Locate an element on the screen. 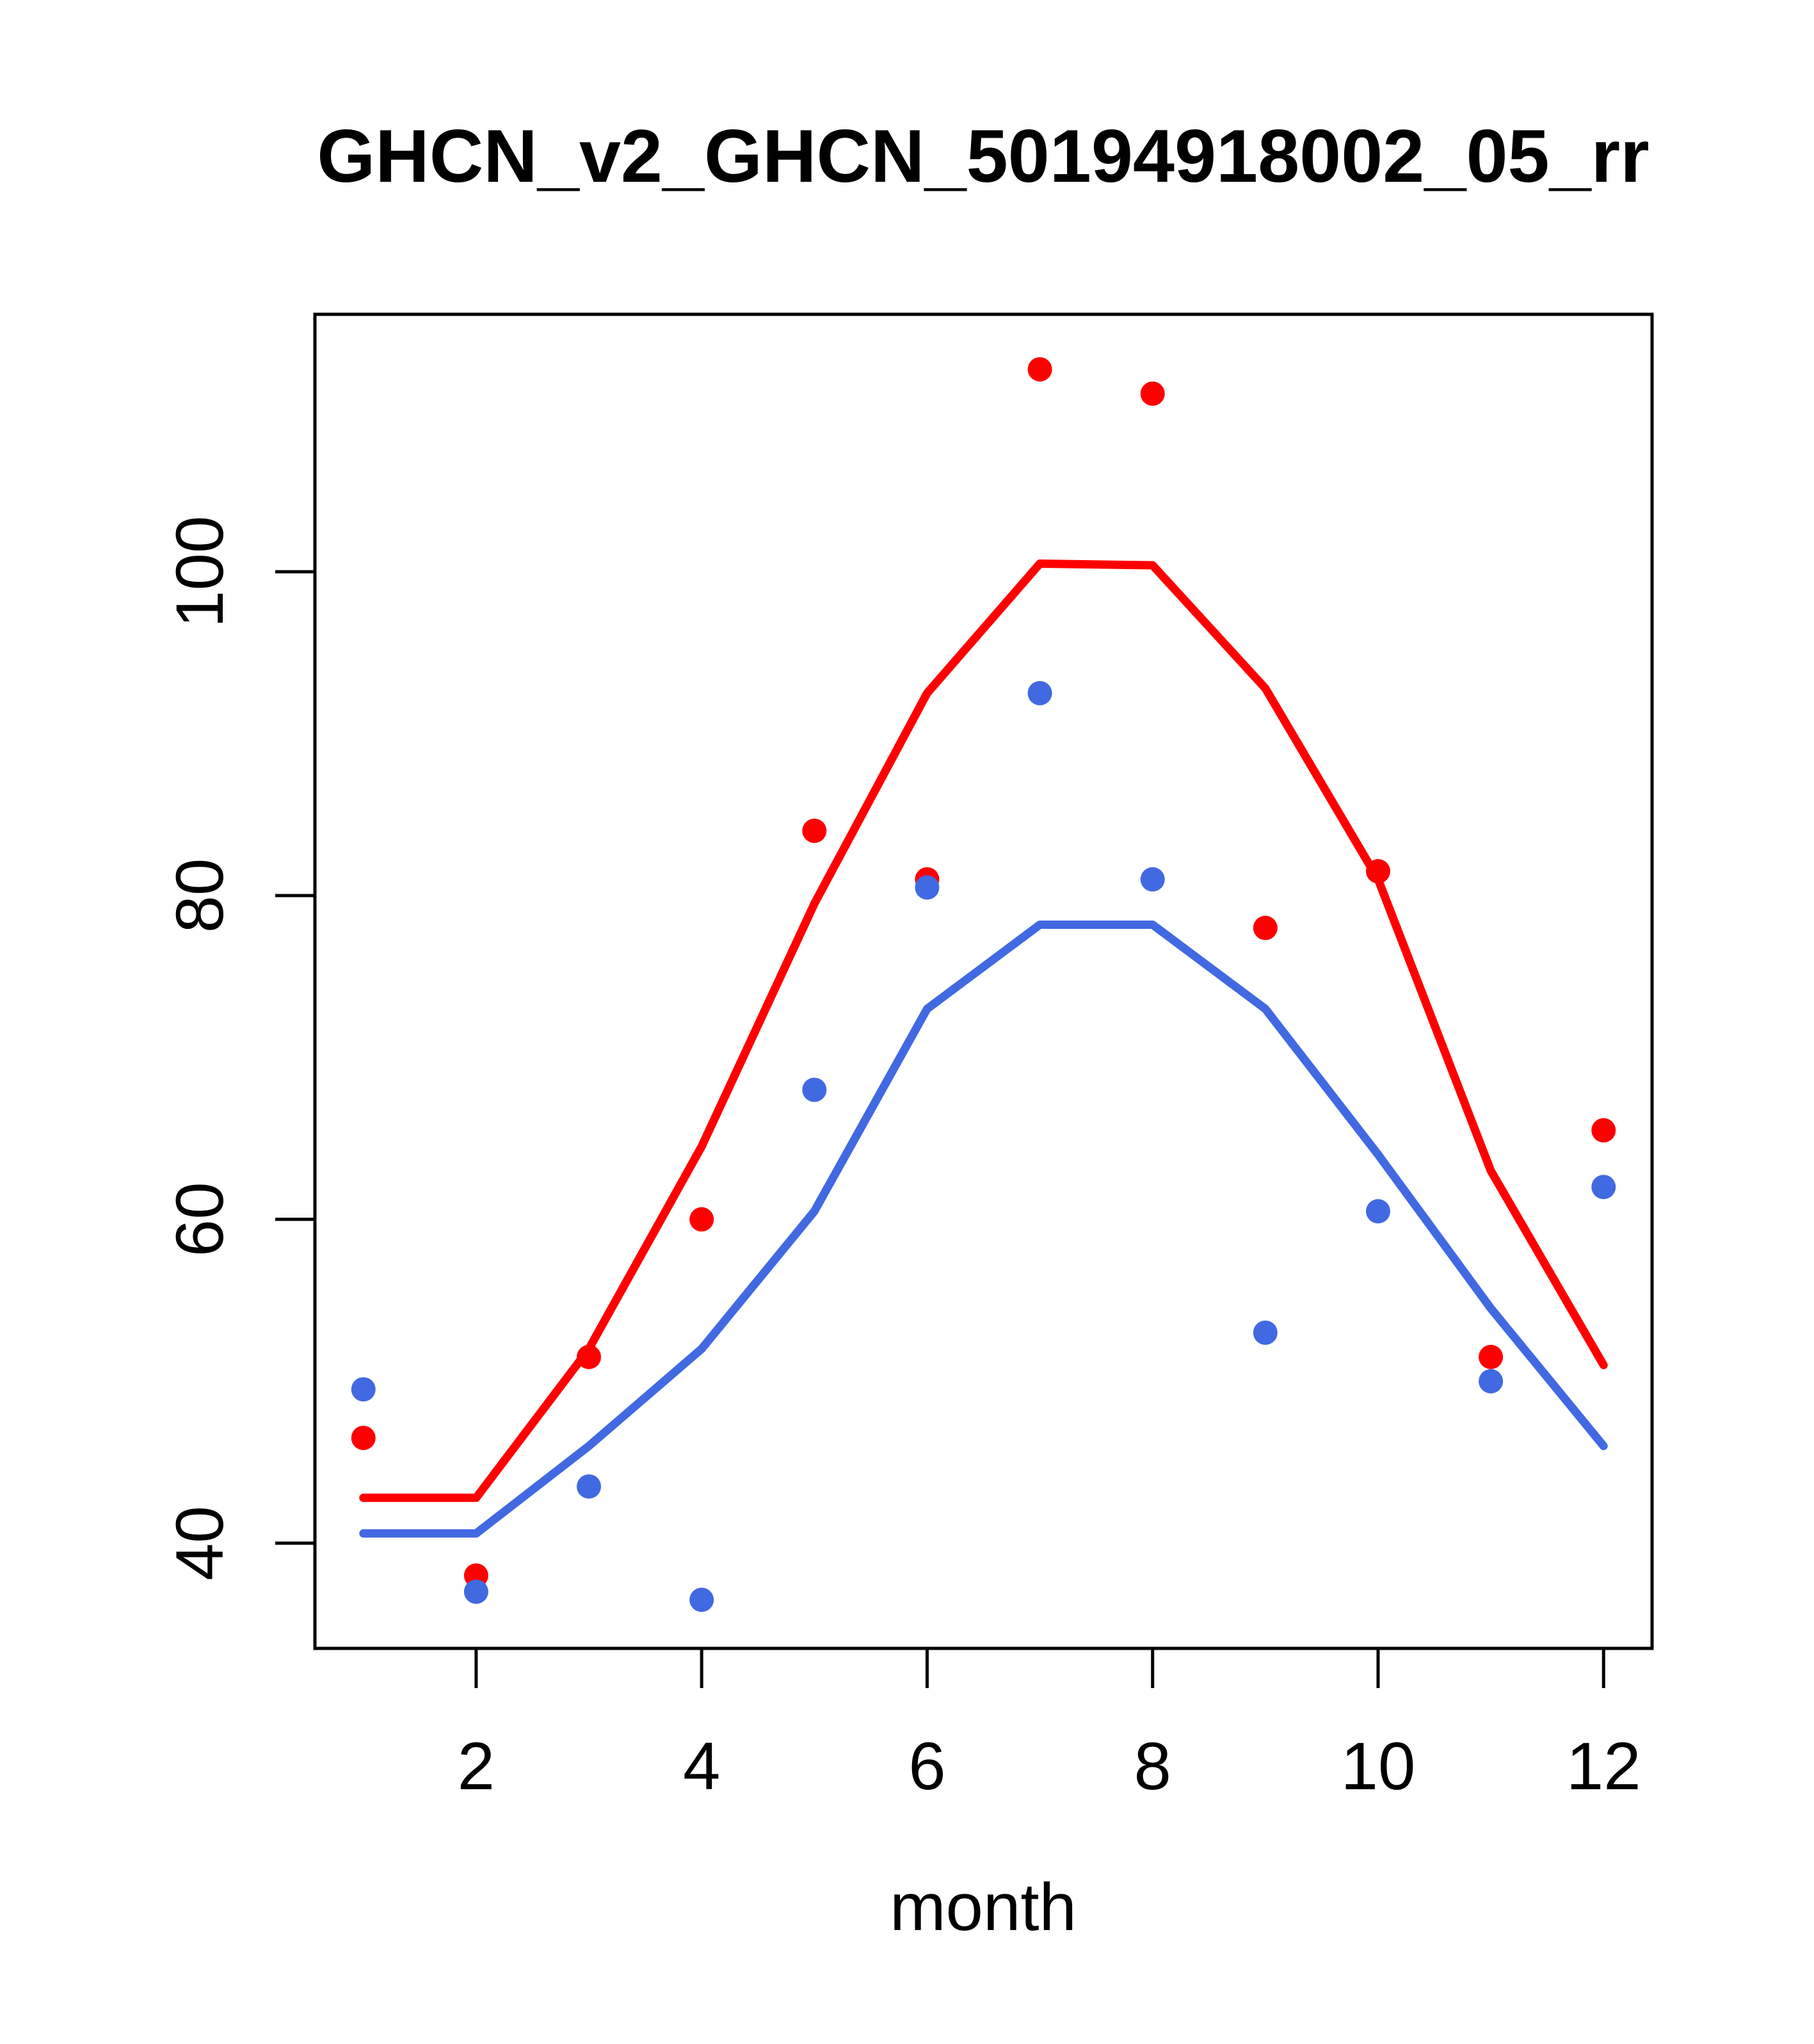  red-points-m8 is located at coordinates (1152, 393).